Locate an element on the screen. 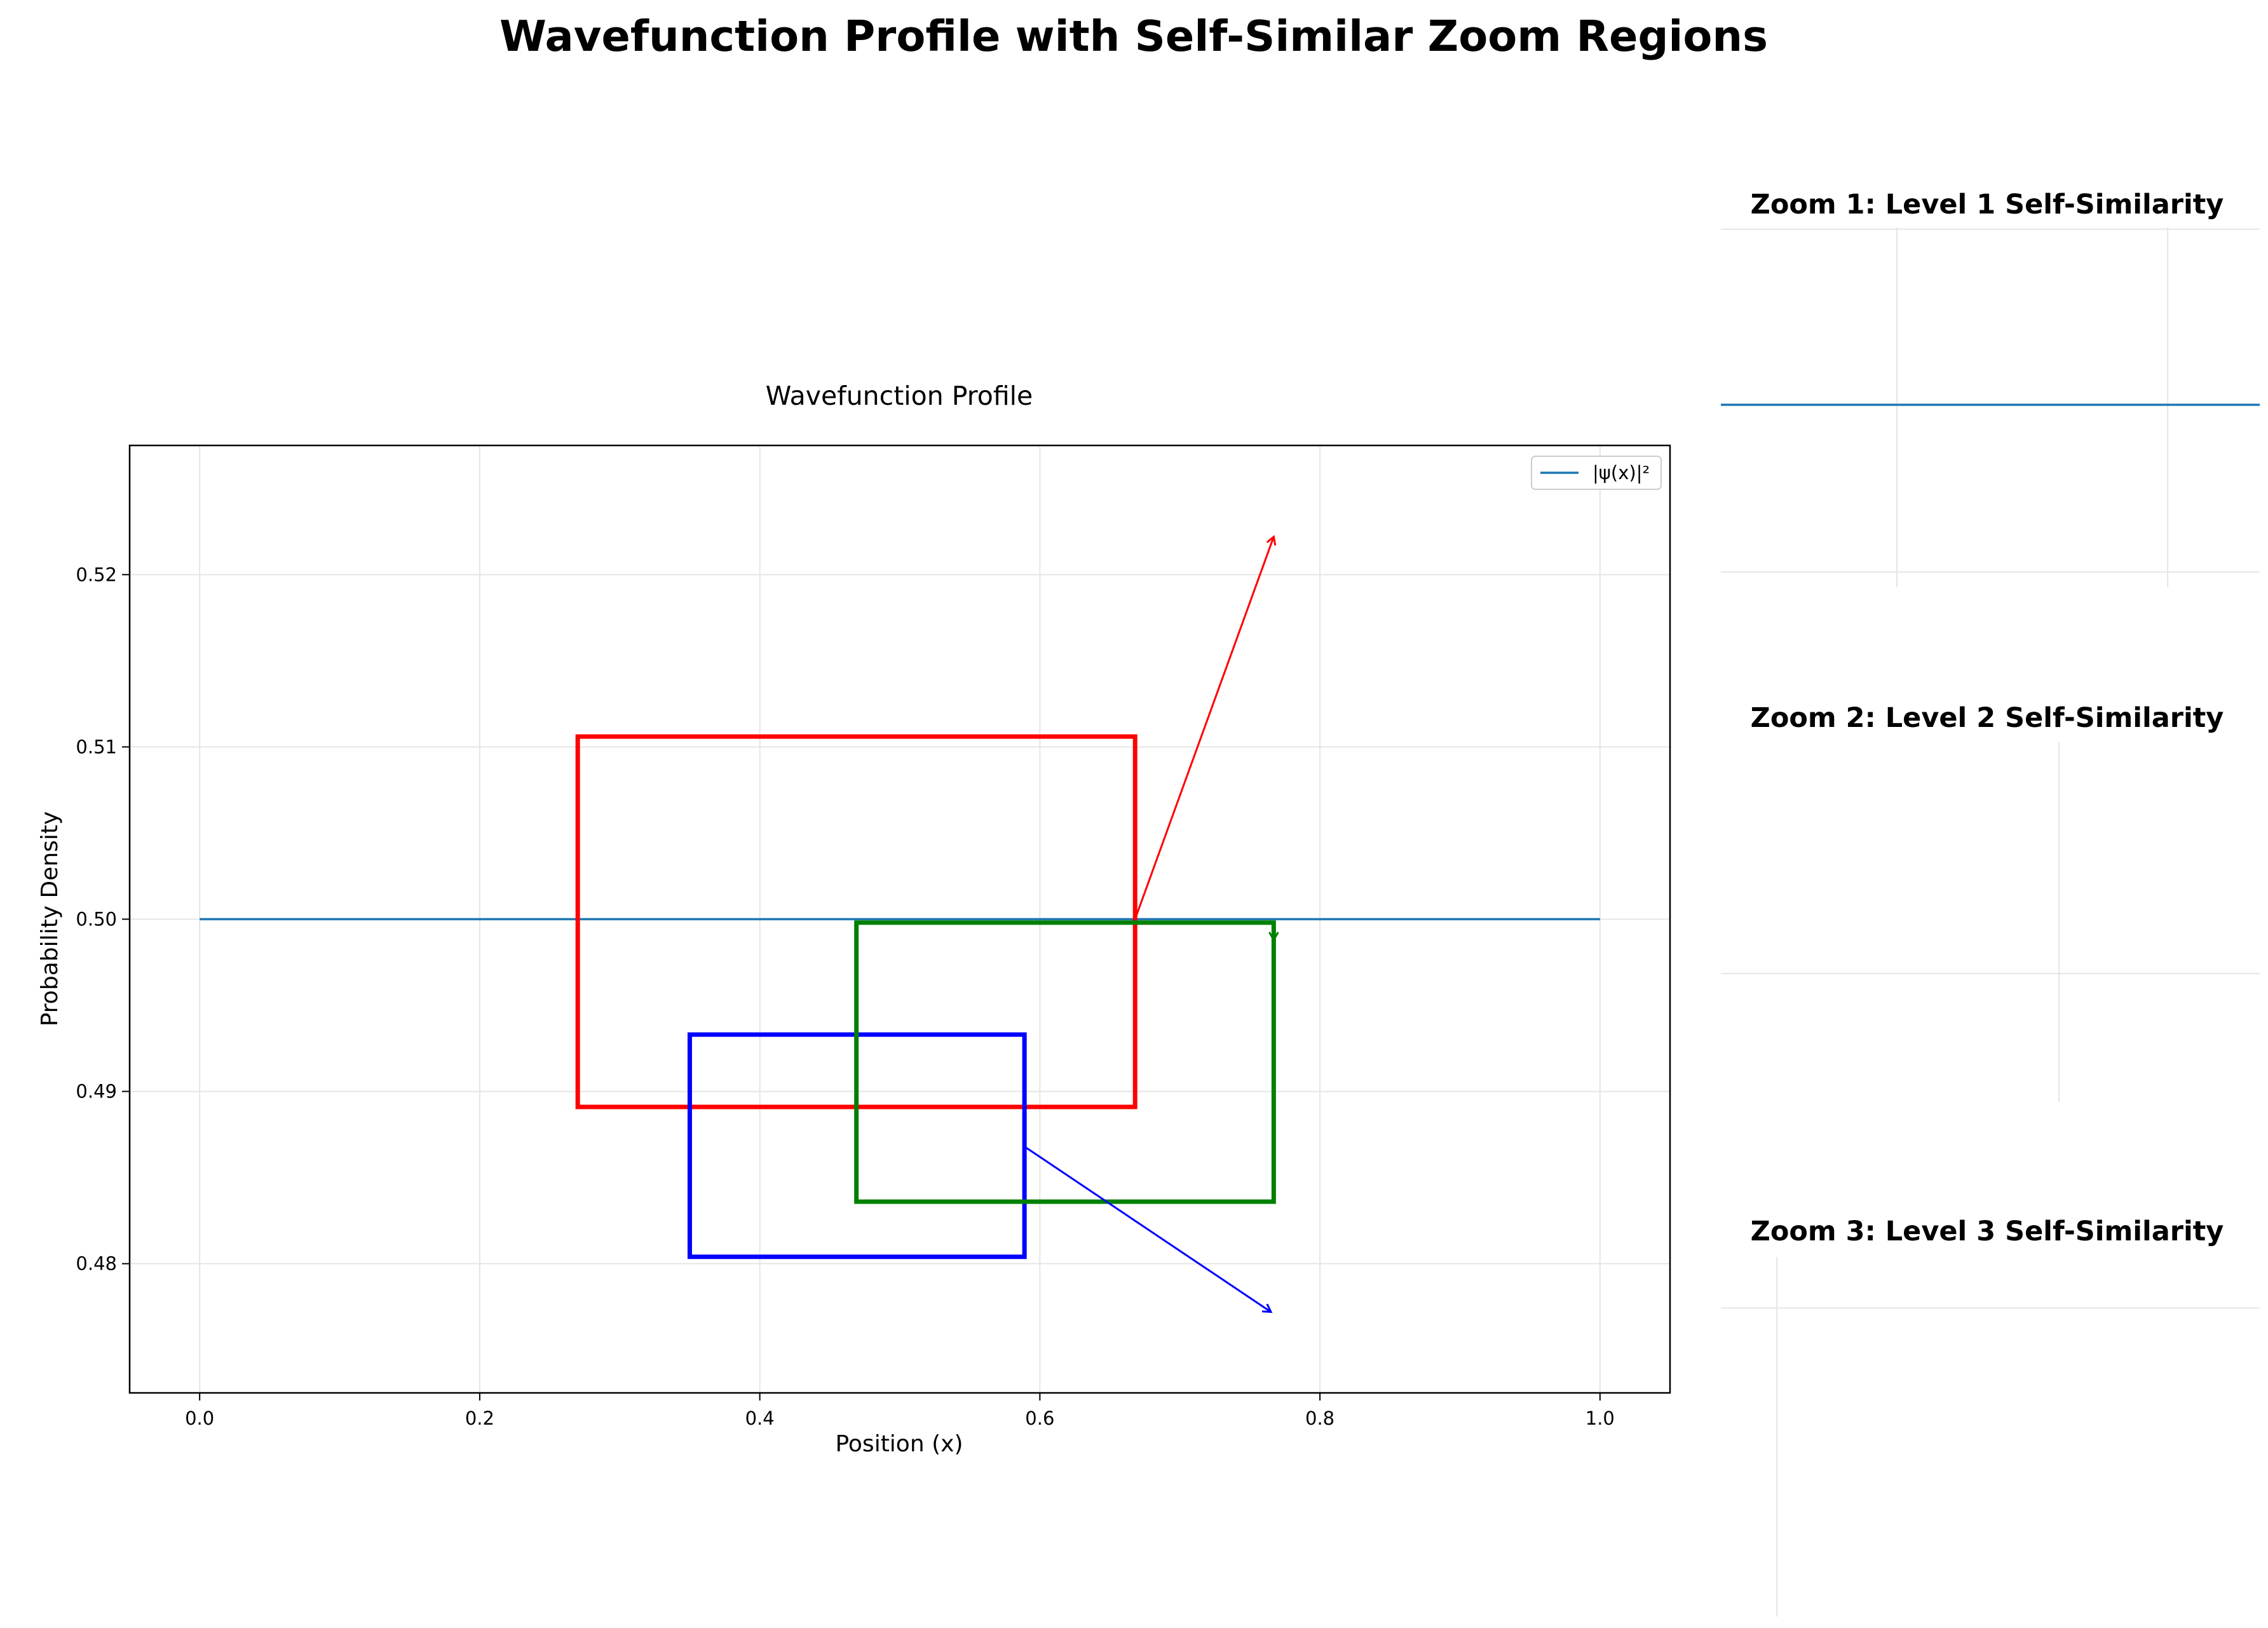 The width and height of the screenshot is (2268, 1628). y-tick-label: 0.52 is located at coordinates (96, 574).